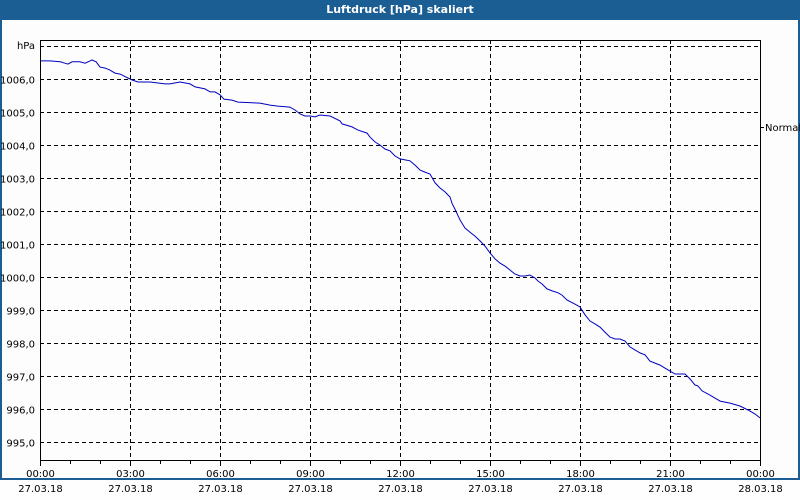 The width and height of the screenshot is (800, 500). Describe the element at coordinates (220, 474) in the screenshot. I see `x-tick-time: 06:00` at that location.